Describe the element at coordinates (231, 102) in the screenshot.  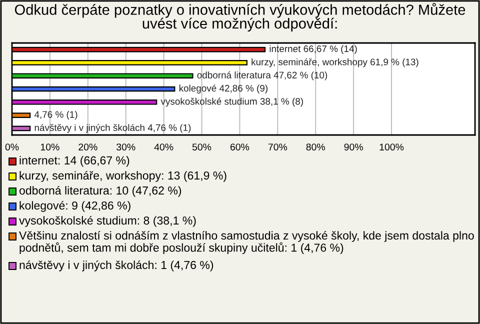
I see `data-label: vysokoškolské studium 38,1 % (8)` at that location.